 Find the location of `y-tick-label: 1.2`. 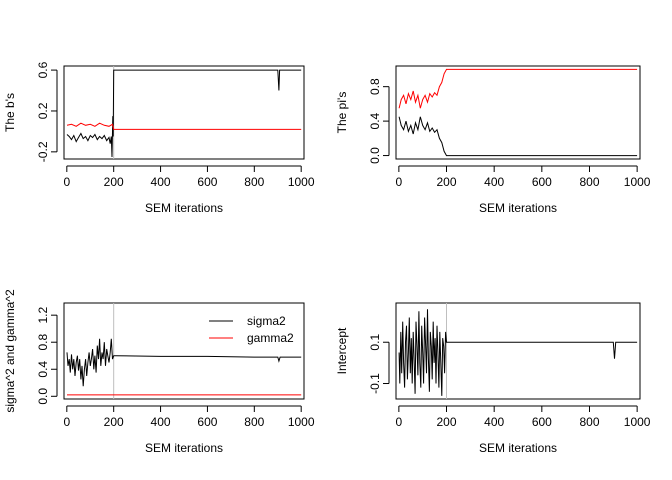

y-tick-label: 1.2 is located at coordinates (43, 315).